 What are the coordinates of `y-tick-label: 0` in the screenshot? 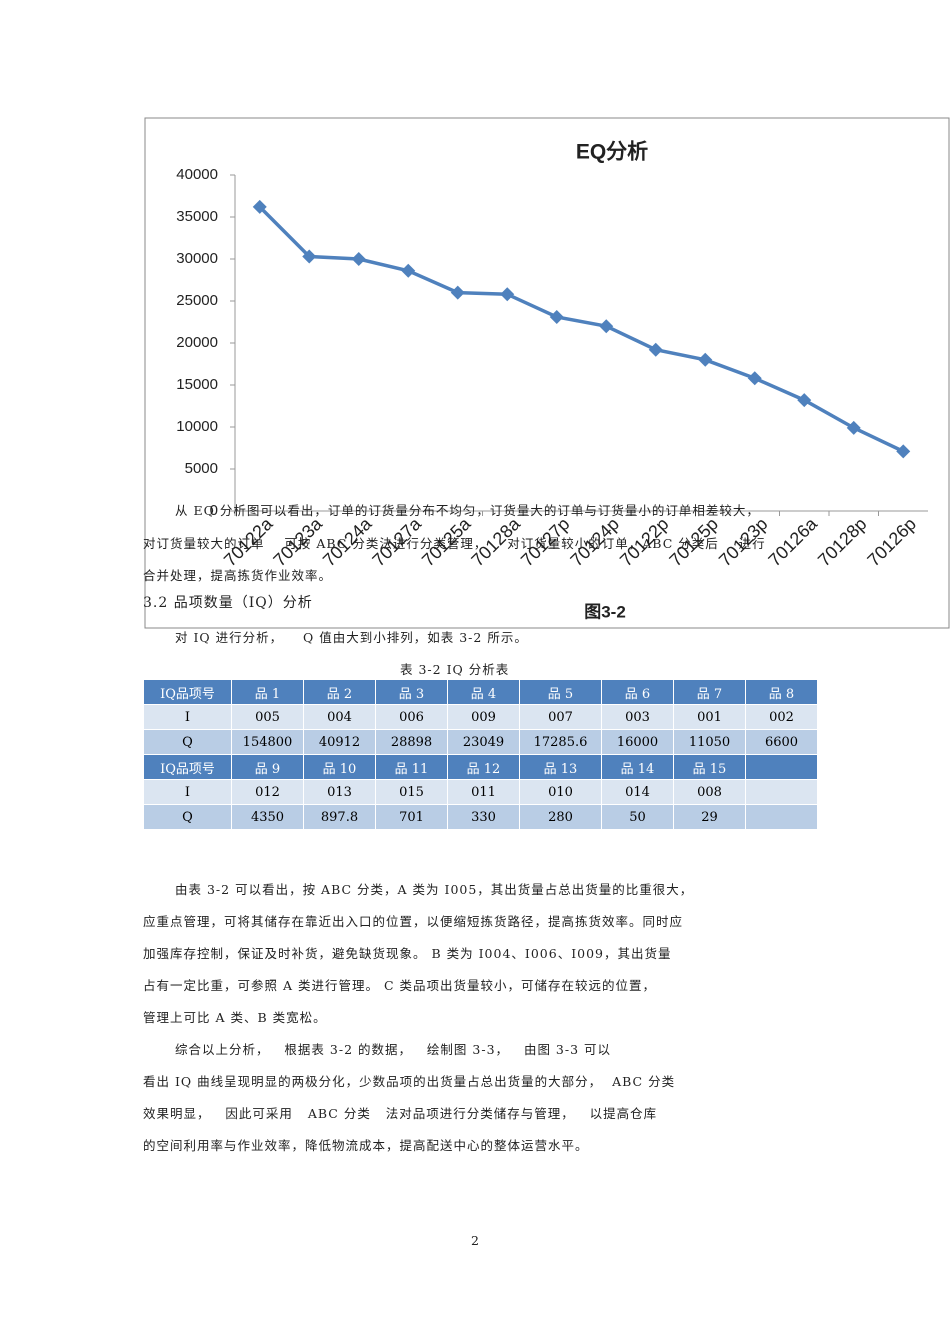 It's located at (214, 510).